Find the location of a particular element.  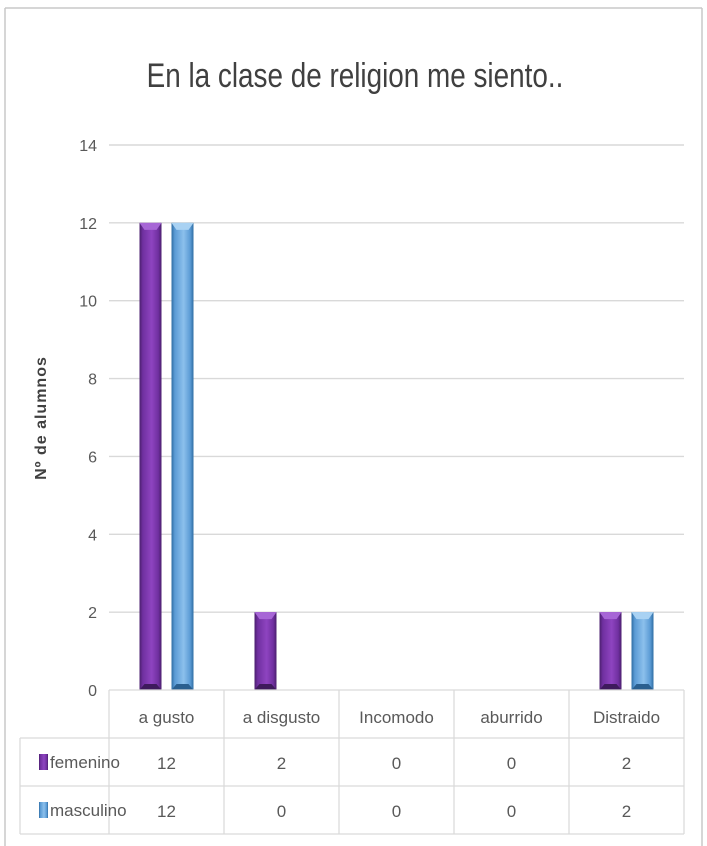

y-tick-label: 8 is located at coordinates (92, 380).